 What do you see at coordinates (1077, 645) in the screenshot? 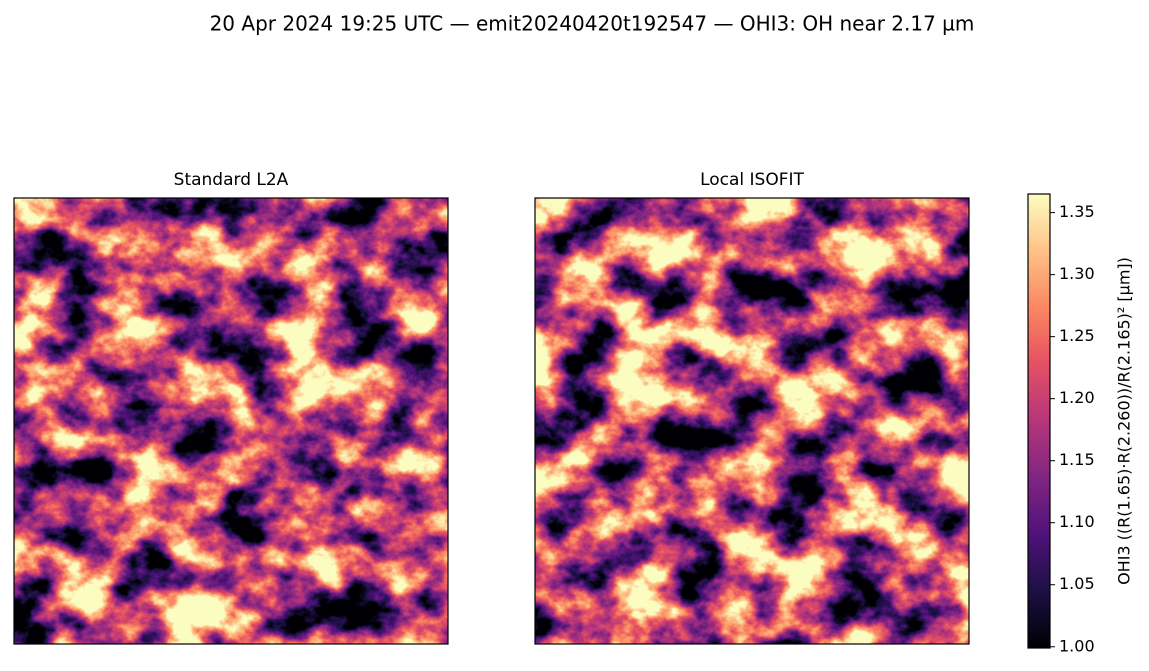
I see `colorbar-tick-label: 1.00` at bounding box center [1077, 645].